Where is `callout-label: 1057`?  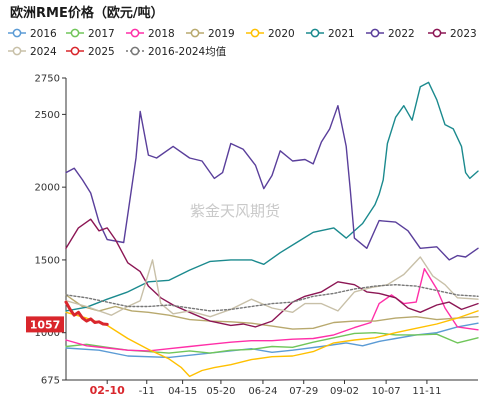 callout-label: 1057 is located at coordinates (45, 324).